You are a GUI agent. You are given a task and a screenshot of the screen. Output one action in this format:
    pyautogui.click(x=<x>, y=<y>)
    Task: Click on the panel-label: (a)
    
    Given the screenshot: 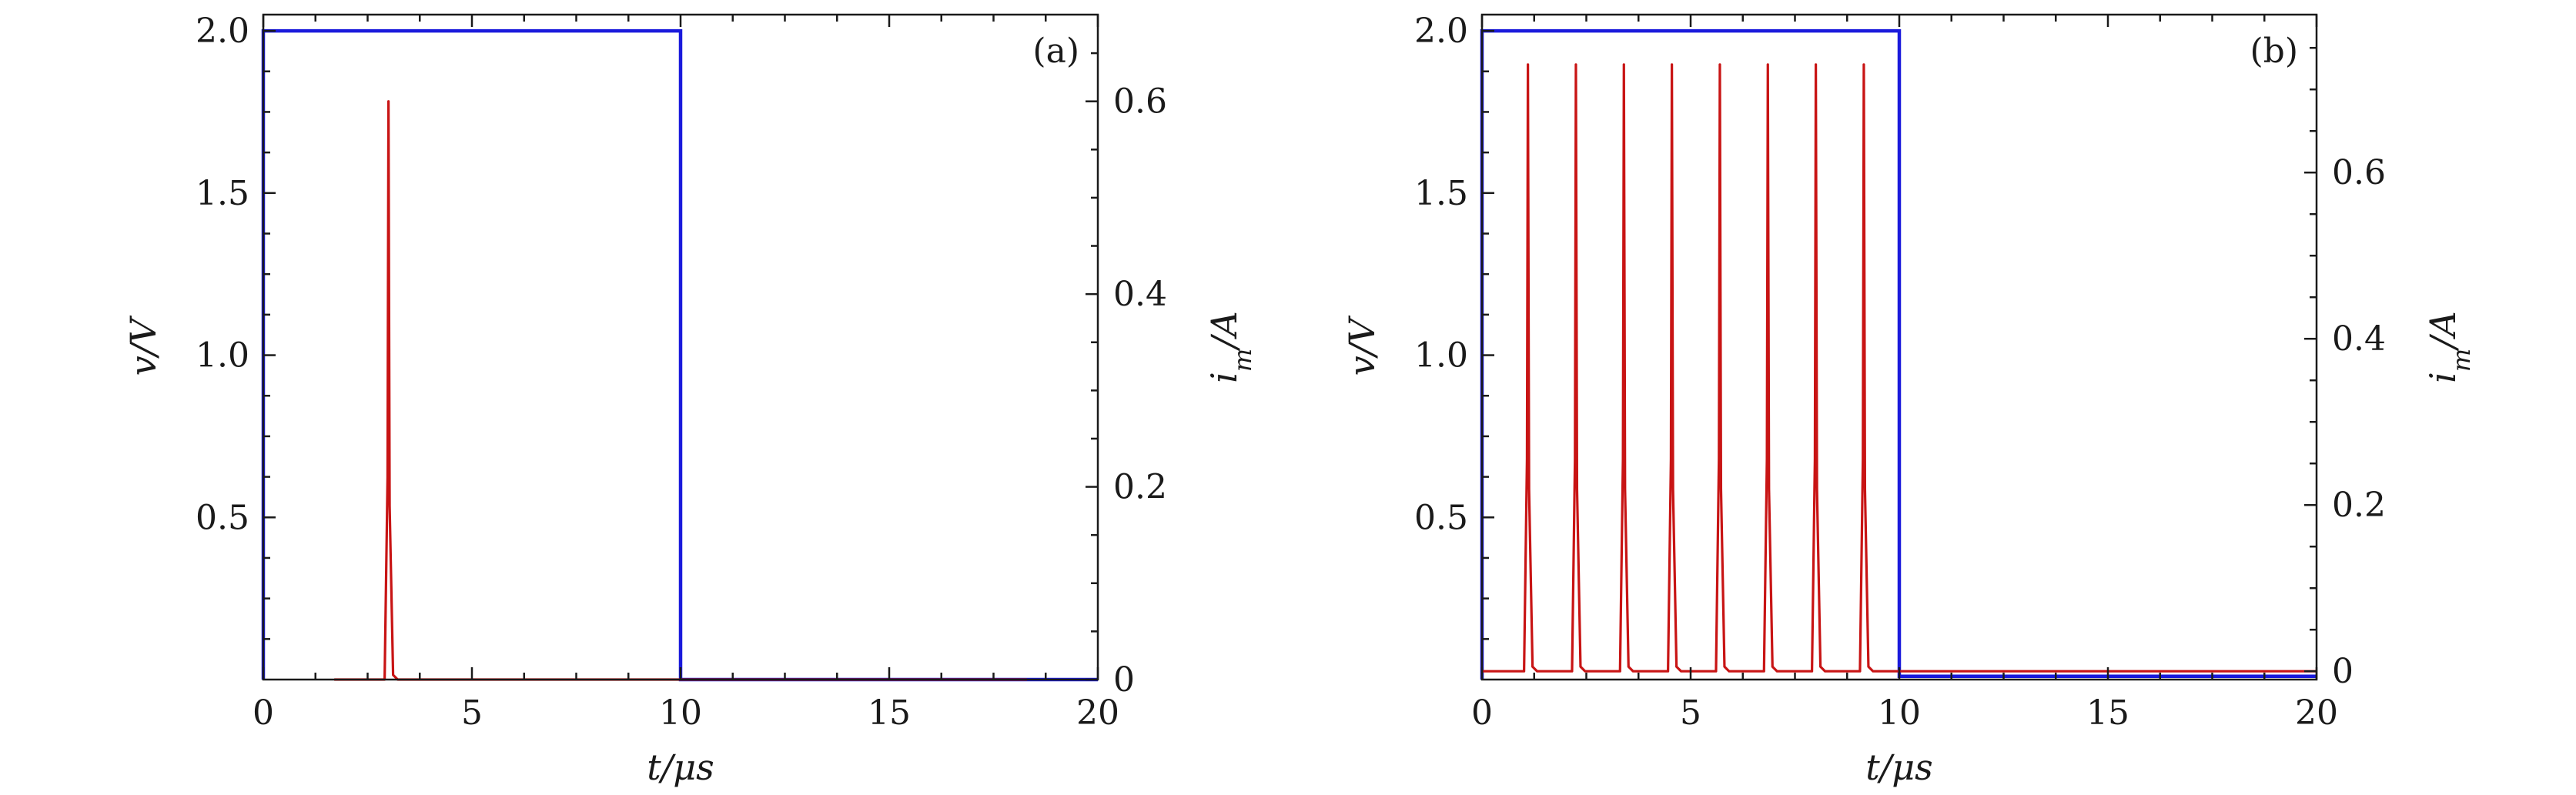 What is the action you would take?
    pyautogui.click(x=1056, y=51)
    